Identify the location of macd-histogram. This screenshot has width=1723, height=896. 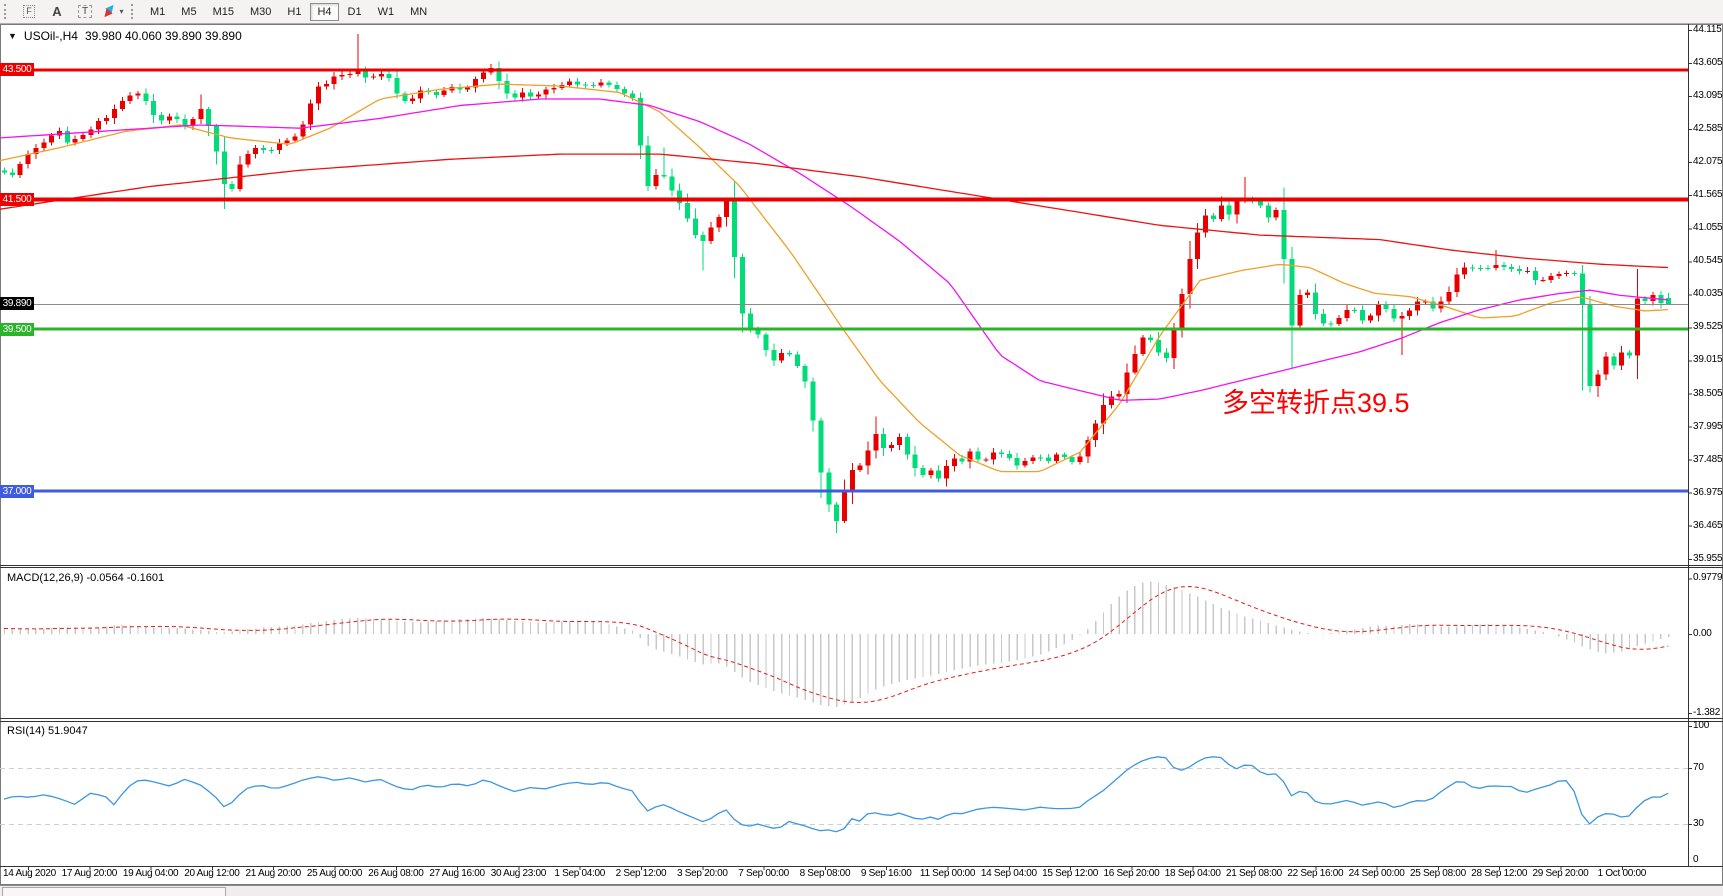
(836, 644).